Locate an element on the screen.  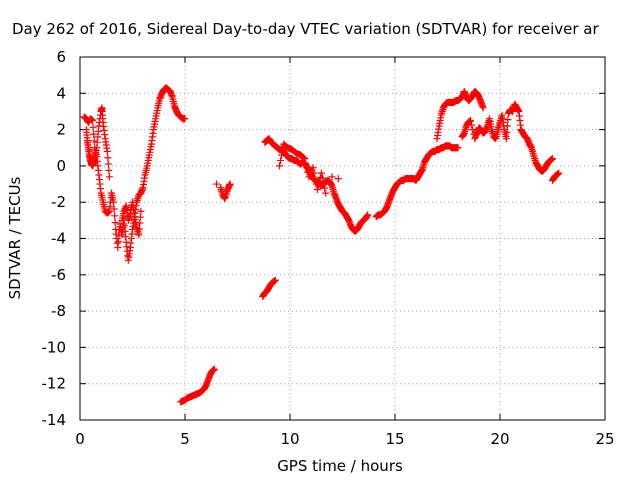
x-tick-label: 10 is located at coordinates (289, 439).